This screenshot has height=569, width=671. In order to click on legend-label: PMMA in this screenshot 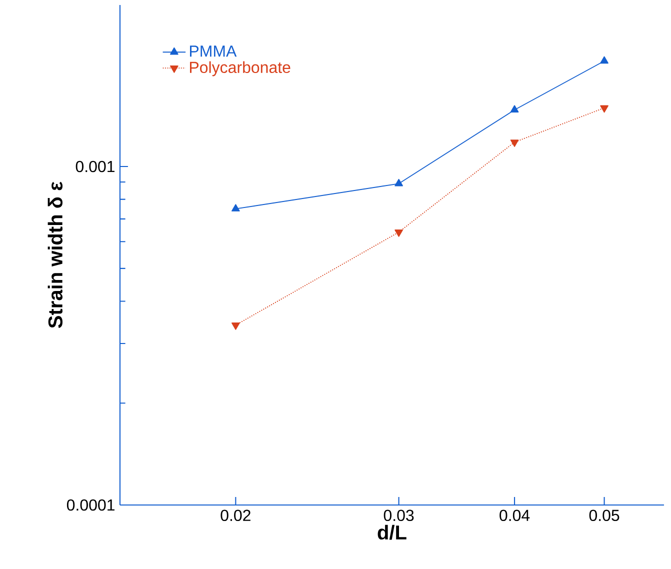, I will do `click(213, 51)`.